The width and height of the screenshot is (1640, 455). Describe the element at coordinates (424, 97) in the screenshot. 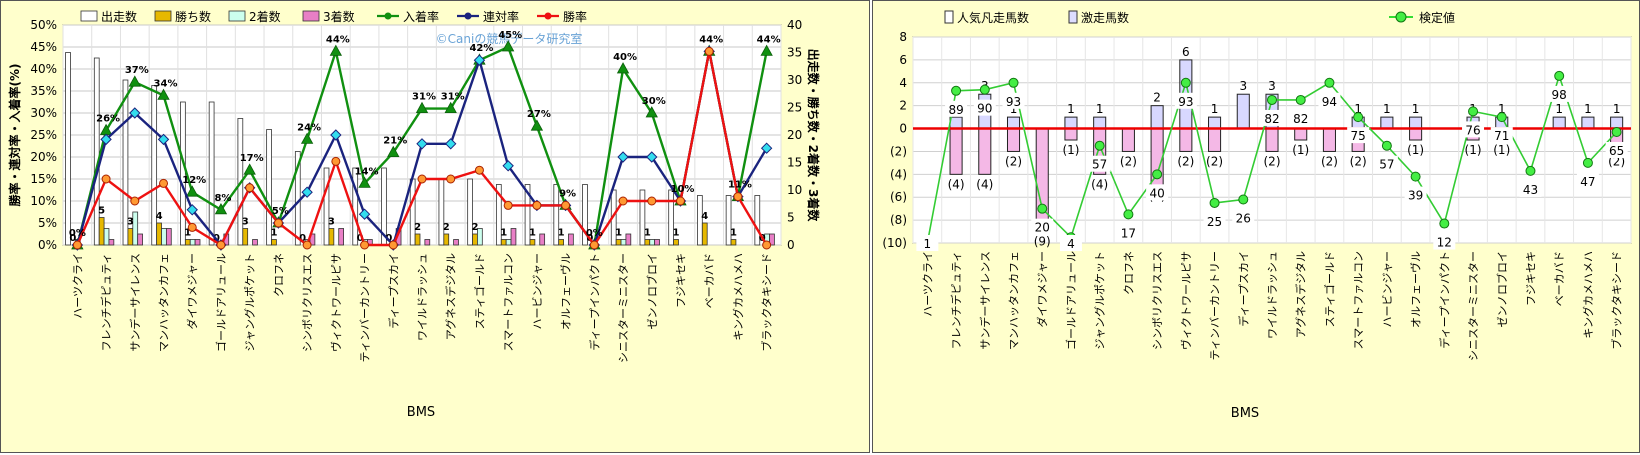

I see `place-rate-data-label: 31%` at that location.